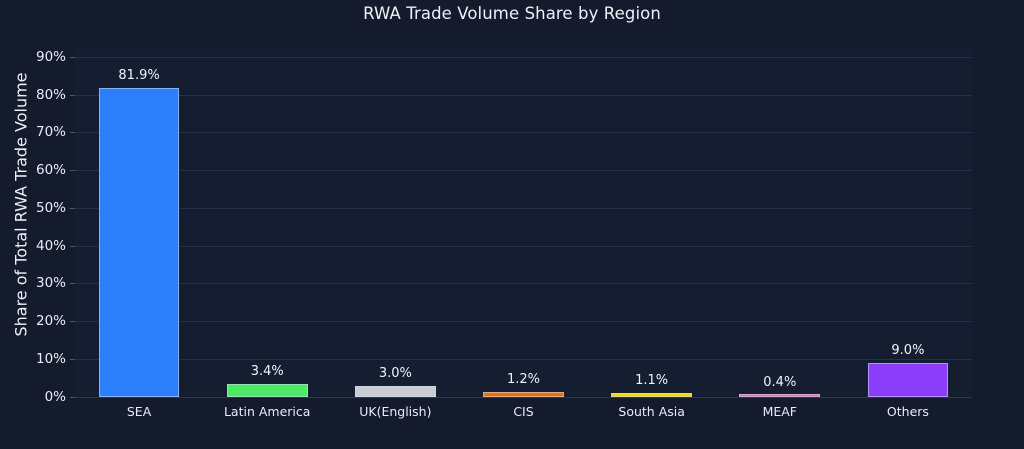 This screenshot has width=1024, height=449. Describe the element at coordinates (50, 170) in the screenshot. I see `y-axis-tick-label: 60%` at that location.